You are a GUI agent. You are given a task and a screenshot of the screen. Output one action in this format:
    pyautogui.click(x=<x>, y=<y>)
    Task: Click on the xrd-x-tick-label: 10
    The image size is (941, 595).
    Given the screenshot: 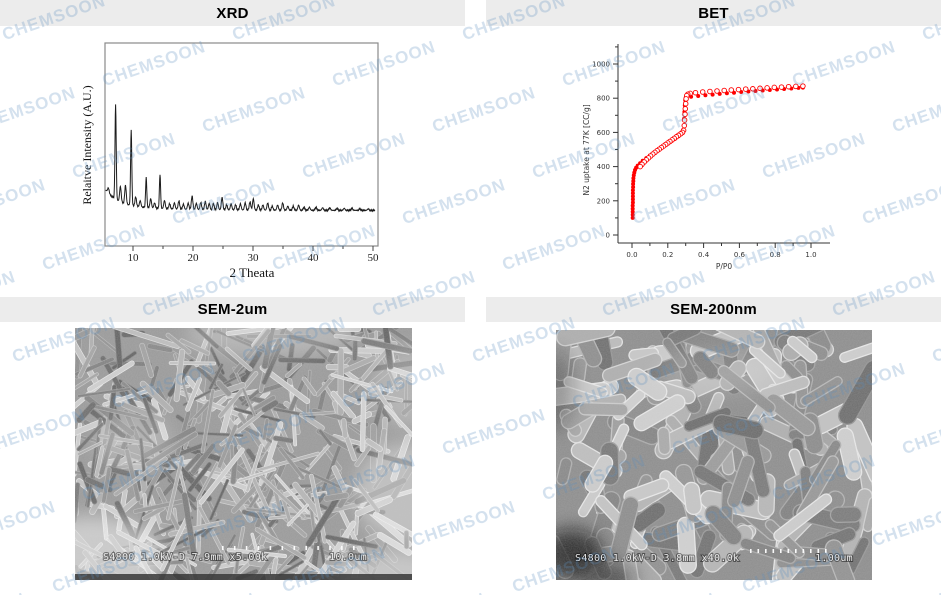 What is the action you would take?
    pyautogui.click(x=134, y=258)
    